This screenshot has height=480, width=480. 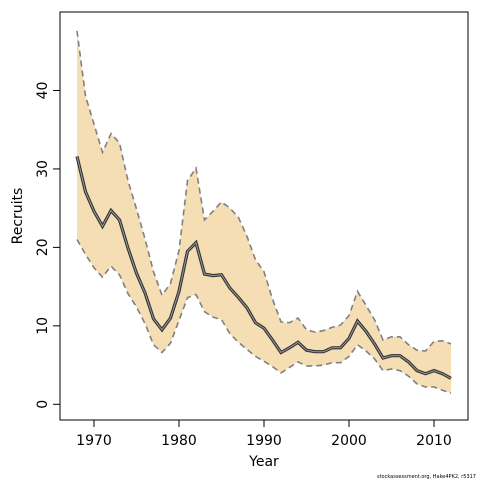 I want to click on y-tick-label-30: 30, so click(x=43, y=169).